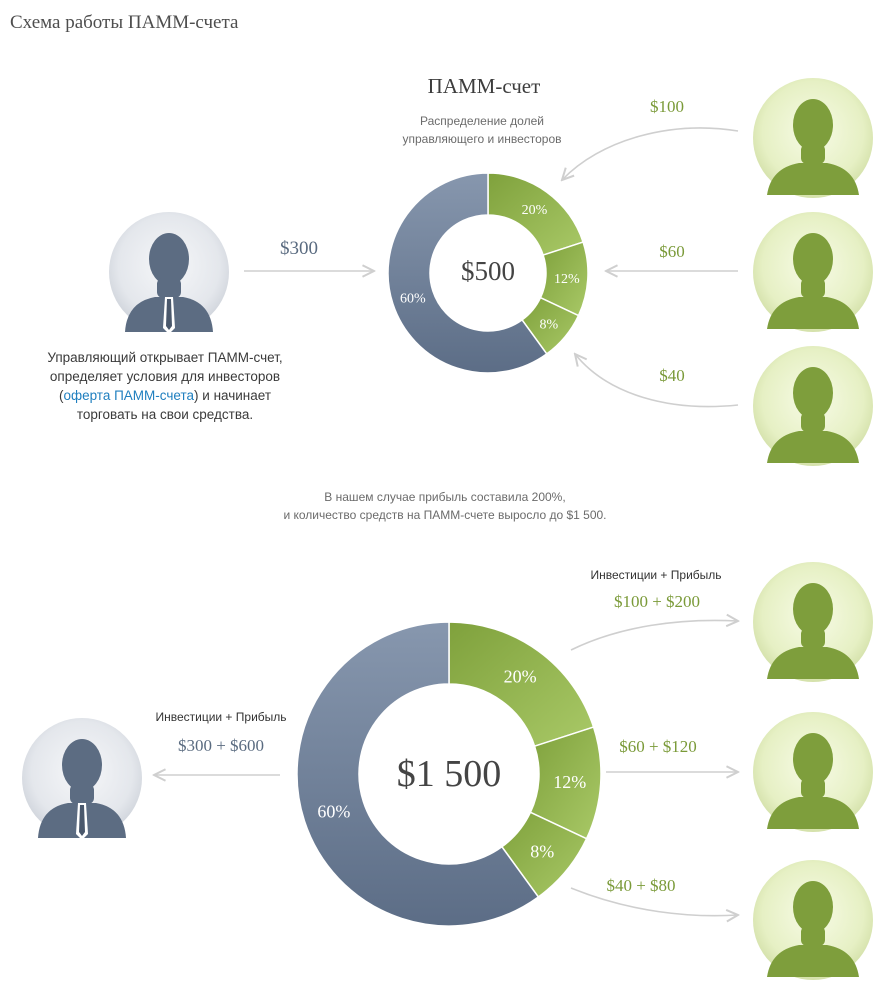 This screenshot has height=988, width=891. I want to click on arrow-investor-1-to-account, so click(650, 153).